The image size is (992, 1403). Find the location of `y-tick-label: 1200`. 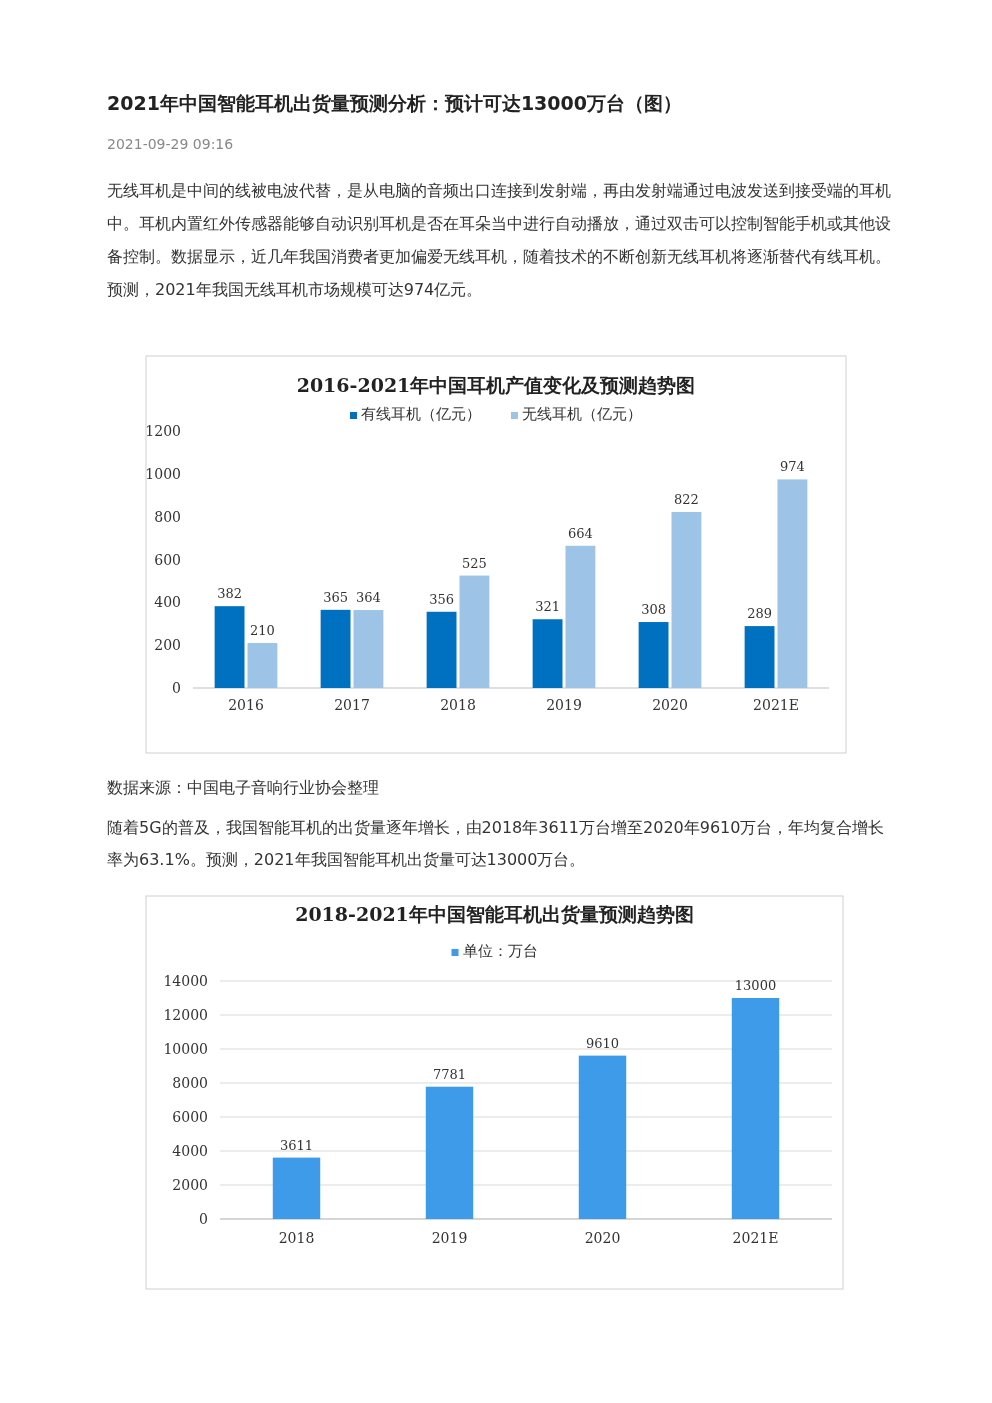

y-tick-label: 1200 is located at coordinates (163, 431).